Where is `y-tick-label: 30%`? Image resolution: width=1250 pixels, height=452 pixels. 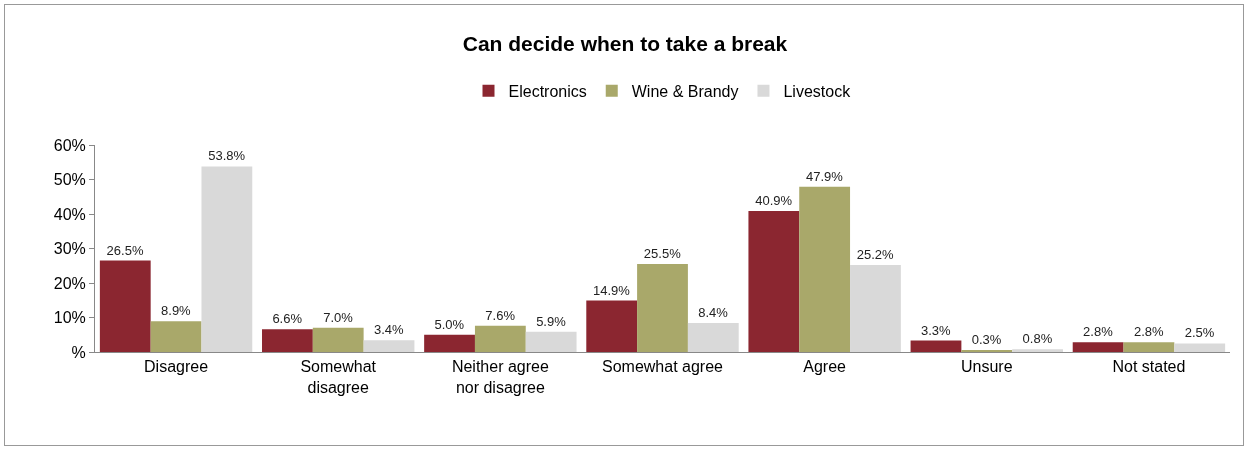 y-tick-label: 30% is located at coordinates (69, 249).